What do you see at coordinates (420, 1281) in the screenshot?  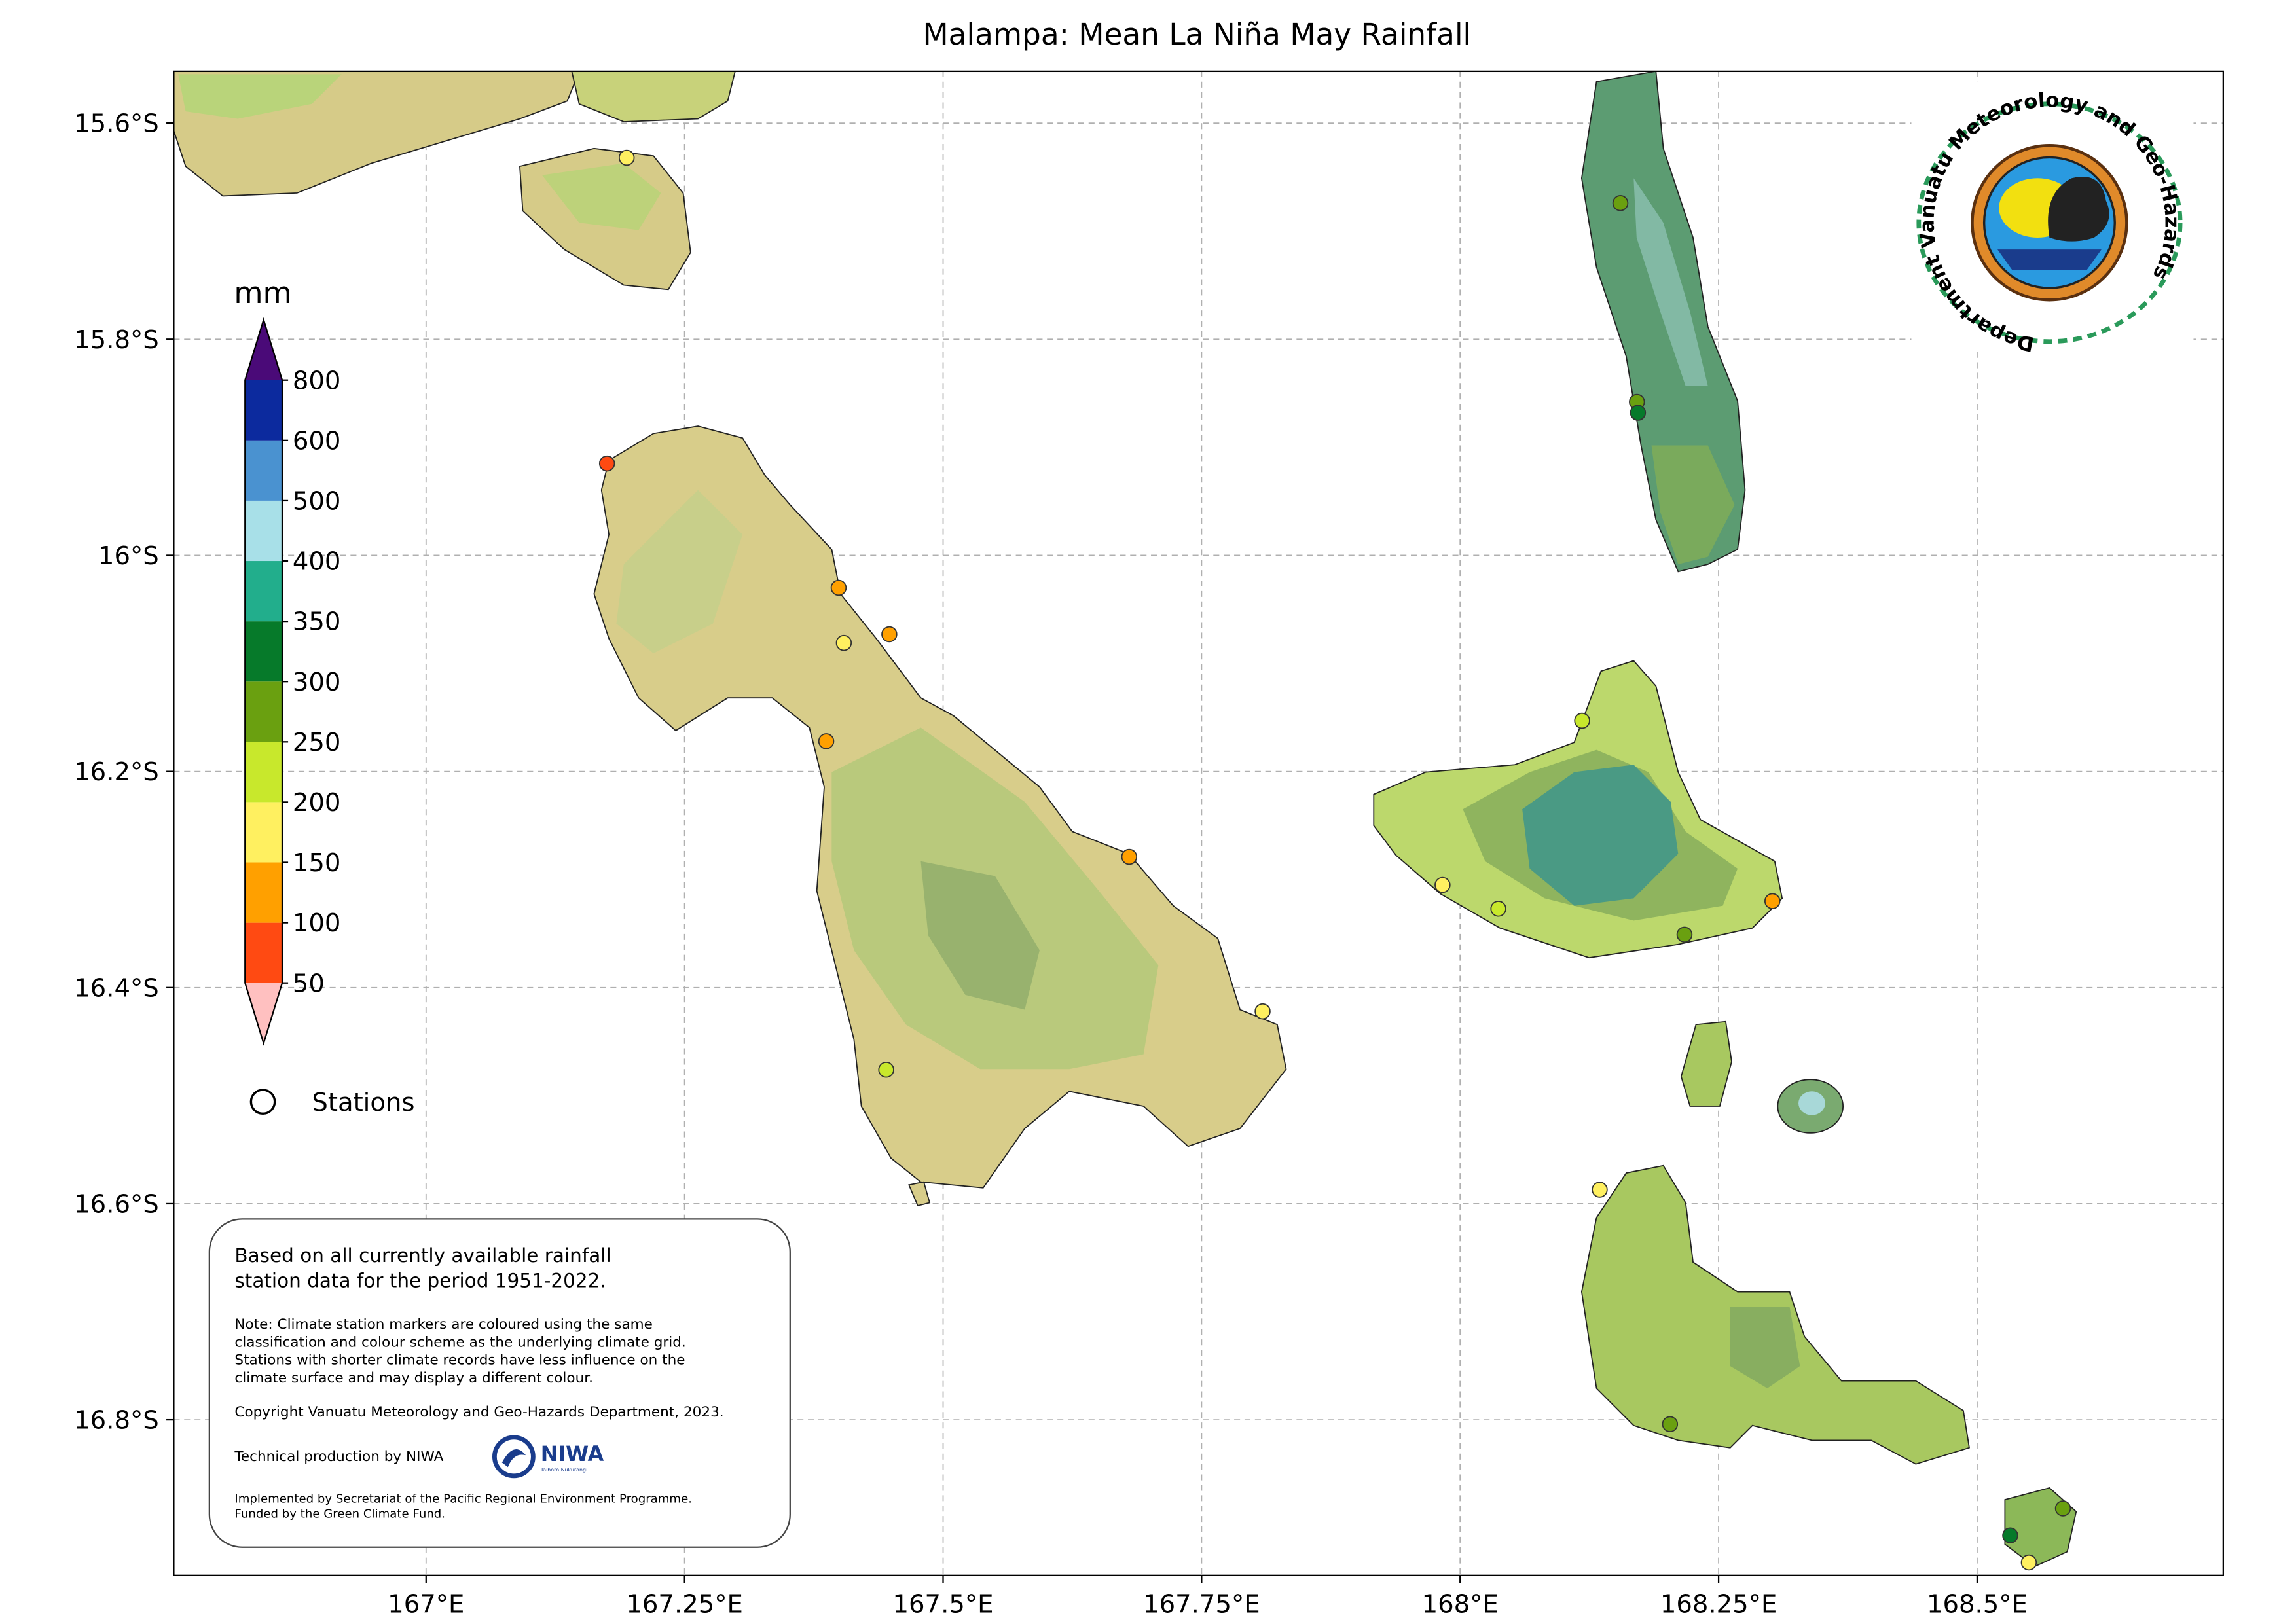 I see `info-line: station data for the period 1951-2022.` at bounding box center [420, 1281].